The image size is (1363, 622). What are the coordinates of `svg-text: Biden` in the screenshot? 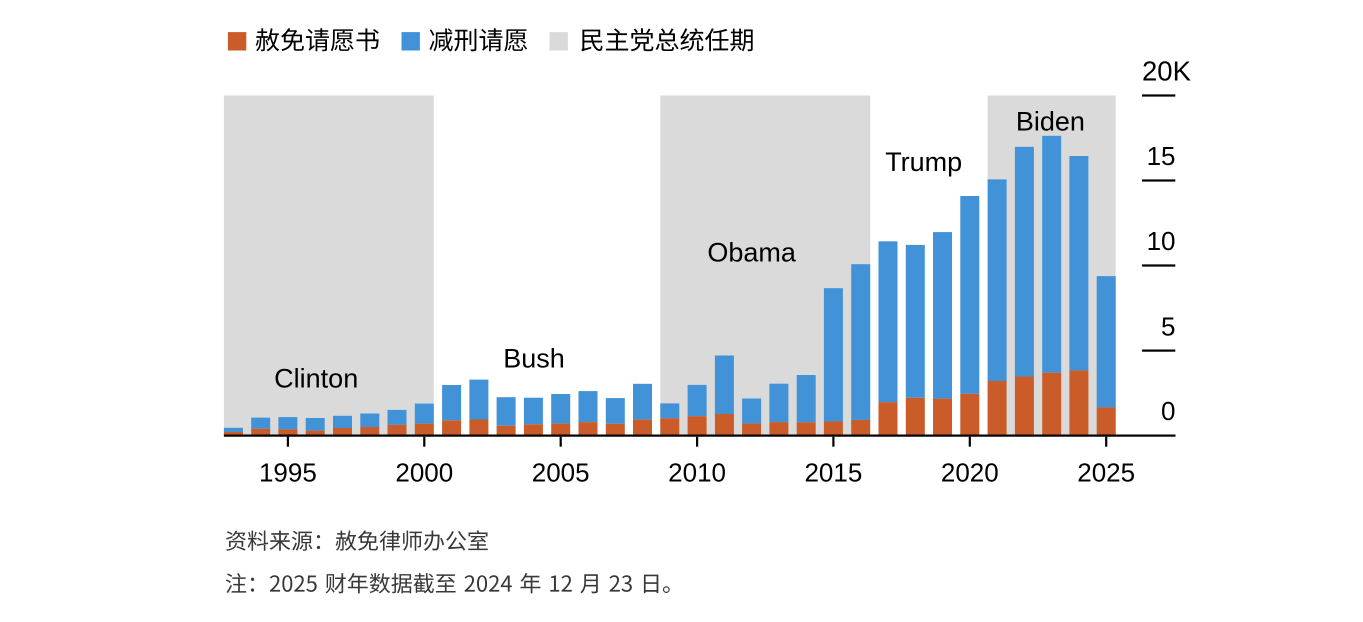 It's located at (1050, 121).